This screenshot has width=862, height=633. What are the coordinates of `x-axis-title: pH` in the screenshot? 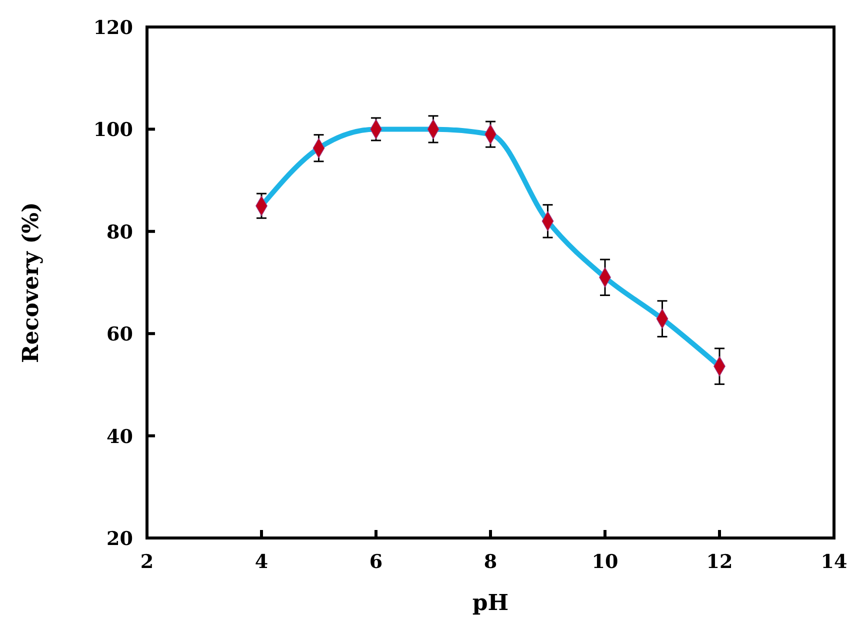 It's located at (490, 603).